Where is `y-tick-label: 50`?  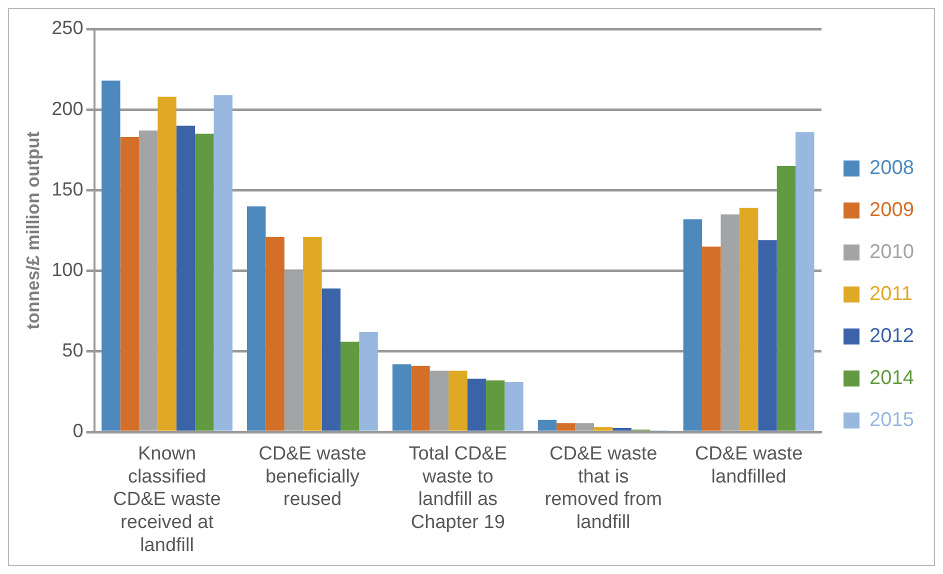
y-tick-label: 50 is located at coordinates (73, 351).